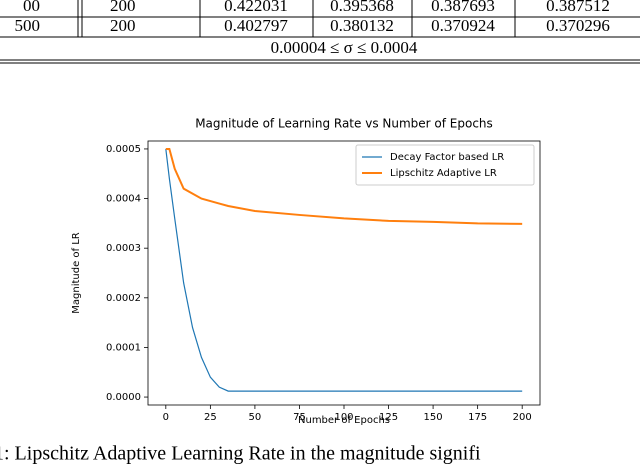 The width and height of the screenshot is (640, 472). Describe the element at coordinates (76, 273) in the screenshot. I see `y-axis-label: Magnitude of LR` at that location.